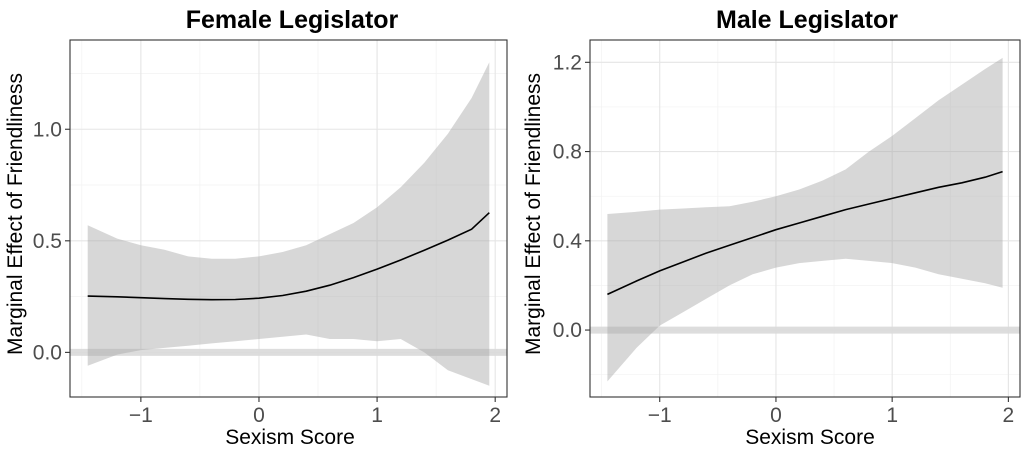  I want to click on y-tick-label: 1.0, so click(47, 129).